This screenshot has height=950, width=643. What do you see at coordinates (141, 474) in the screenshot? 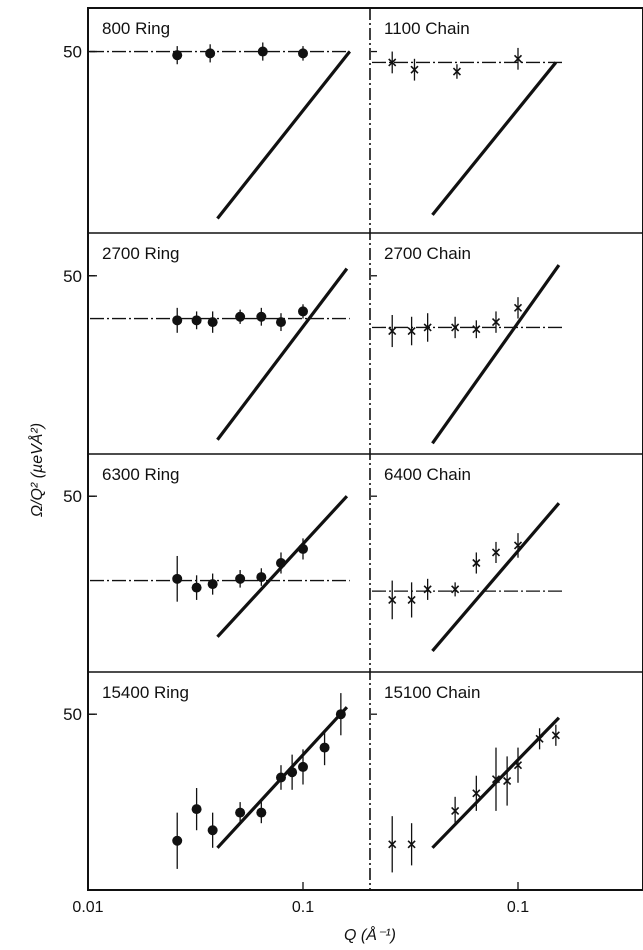
I see `panel-title: 6300 Ring` at bounding box center [141, 474].